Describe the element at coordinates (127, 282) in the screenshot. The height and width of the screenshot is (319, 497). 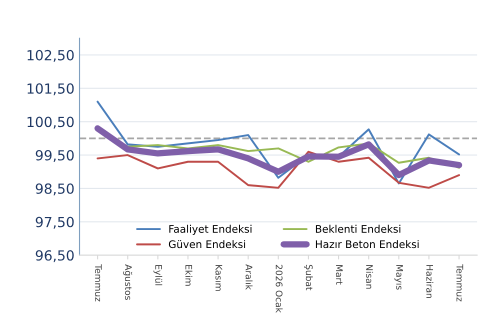
I see `x-tick-label: Ağustos` at that location.